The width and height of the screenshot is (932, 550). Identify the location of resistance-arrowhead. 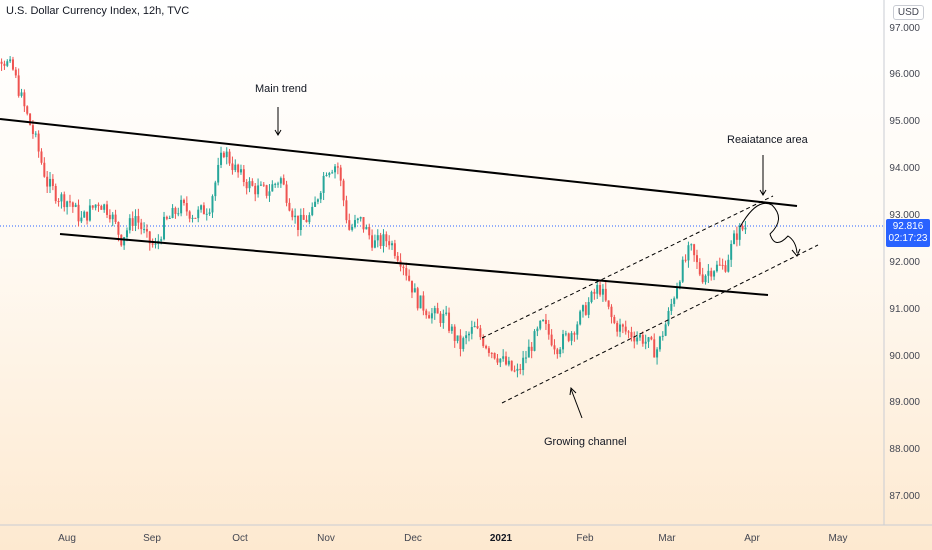
(763, 192).